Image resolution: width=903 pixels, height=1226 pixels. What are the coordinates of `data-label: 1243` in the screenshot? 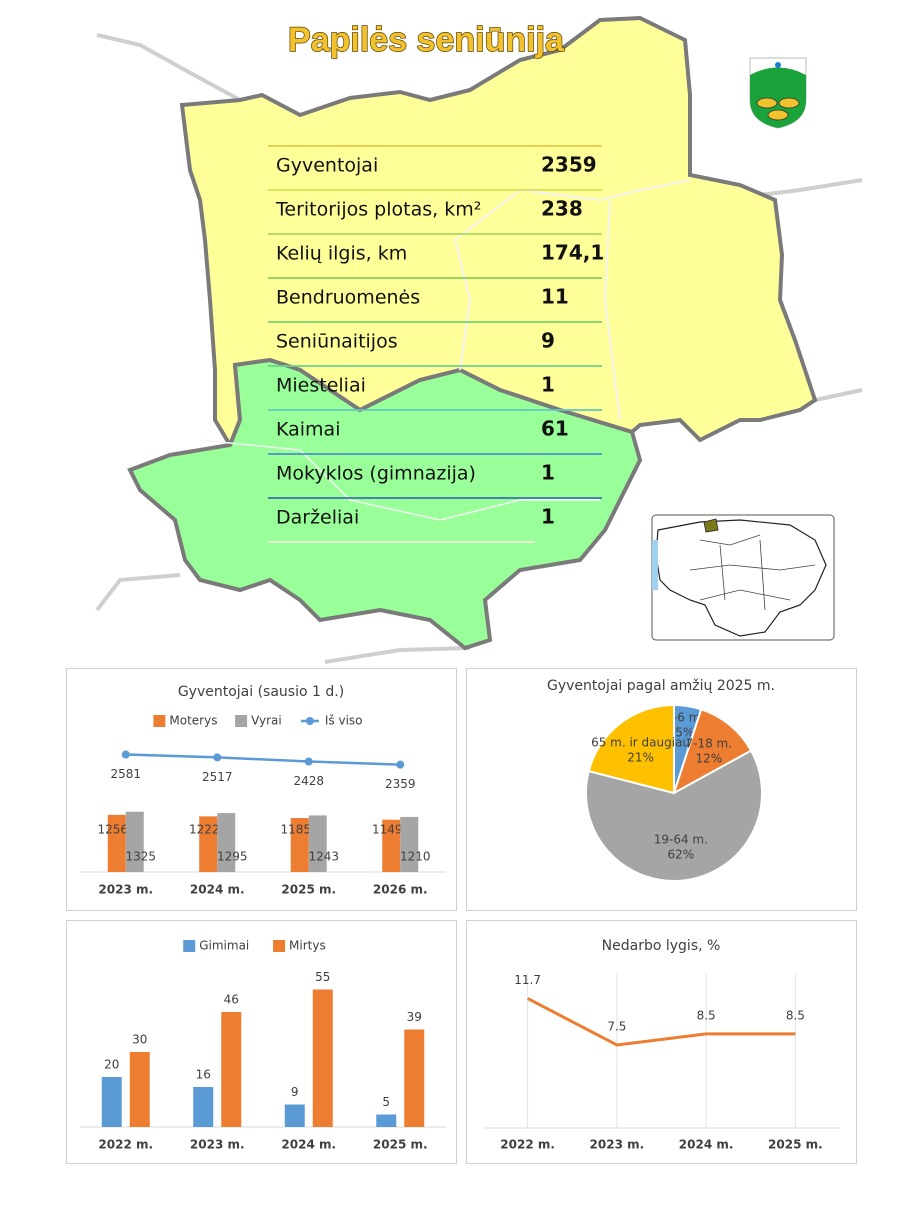 It's located at (323, 857).